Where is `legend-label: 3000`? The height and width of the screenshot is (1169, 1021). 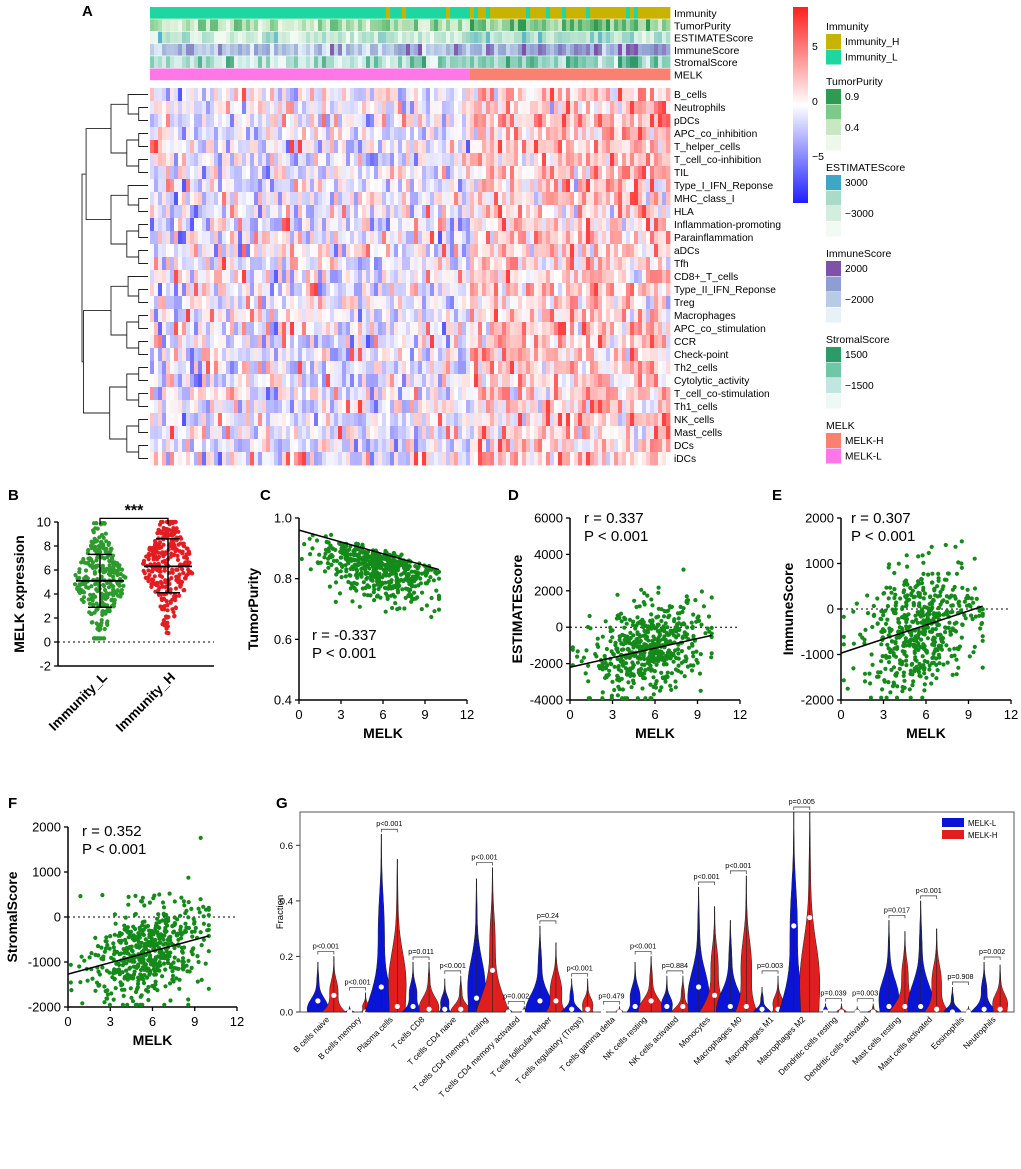 legend-label: 3000 is located at coordinates (856, 183).